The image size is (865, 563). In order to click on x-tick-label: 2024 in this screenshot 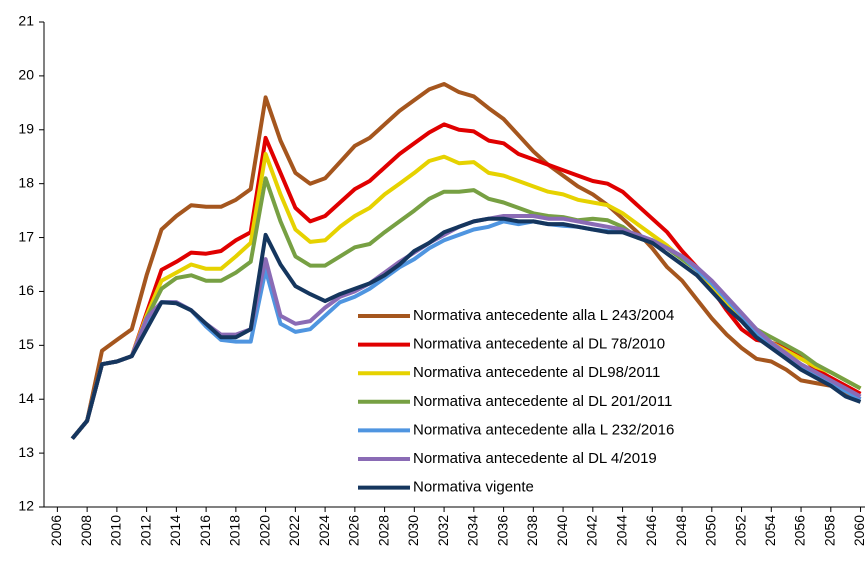, I will do `click(324, 530)`.